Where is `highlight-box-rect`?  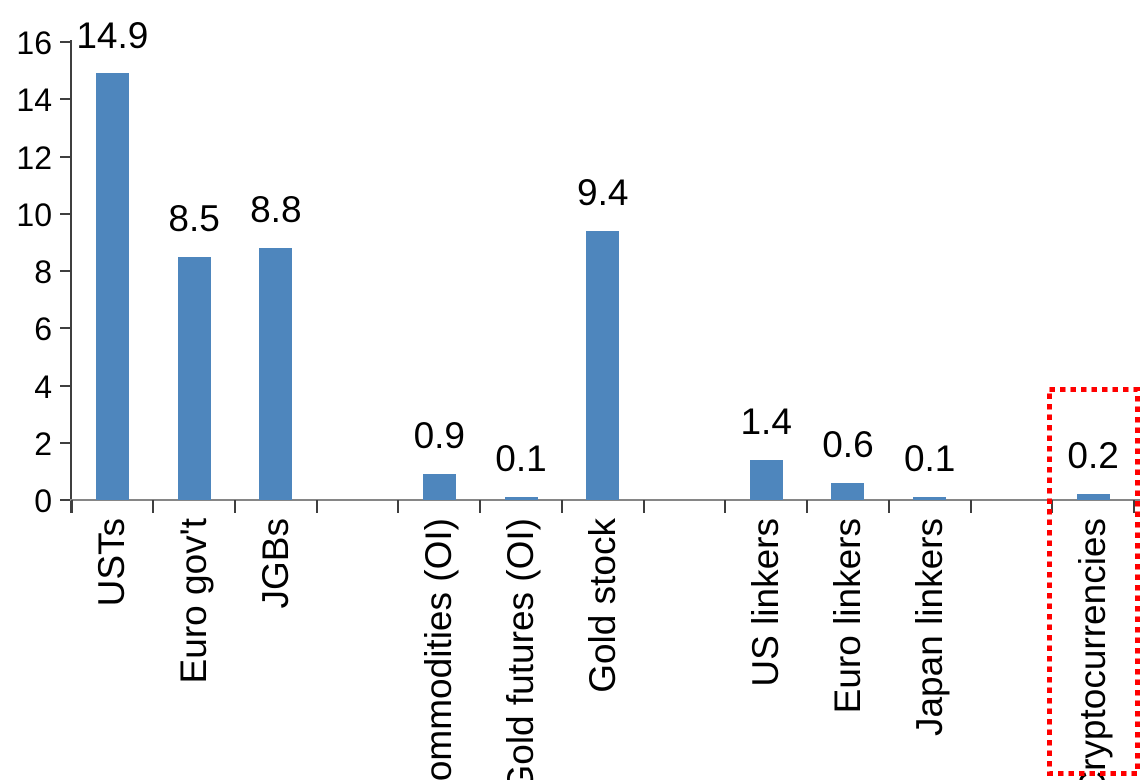
highlight-box-rect is located at coordinates (1093, 581).